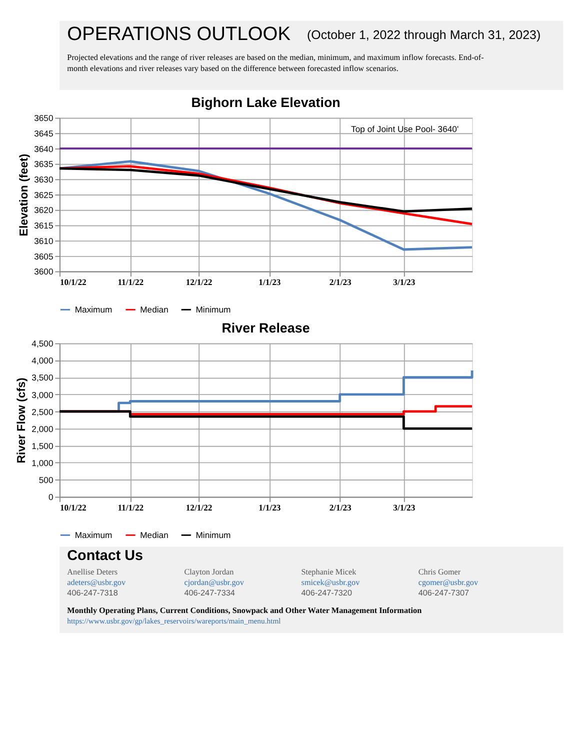 This screenshot has width=568, height=735. I want to click on y-tick-label: 1,500, so click(43, 445).